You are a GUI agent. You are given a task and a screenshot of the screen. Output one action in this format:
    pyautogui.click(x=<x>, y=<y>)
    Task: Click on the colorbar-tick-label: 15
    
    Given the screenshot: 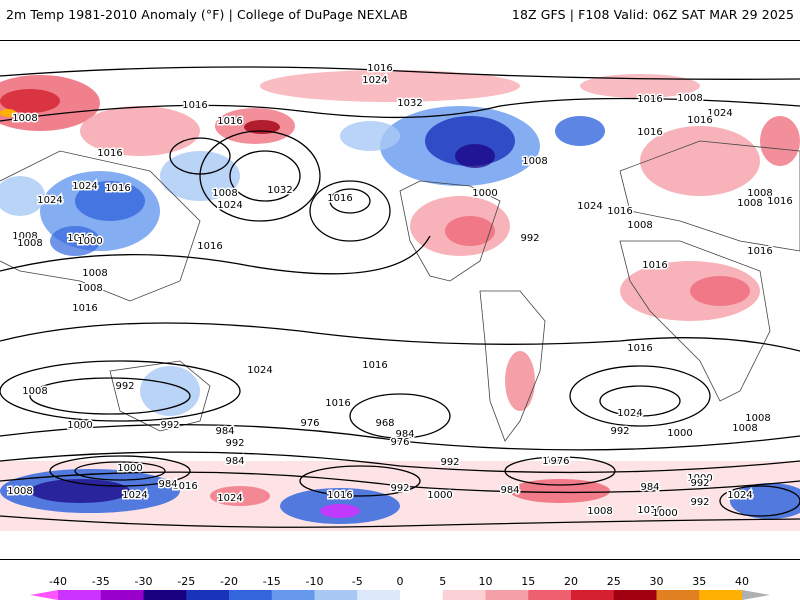 What is the action you would take?
    pyautogui.click(x=528, y=581)
    